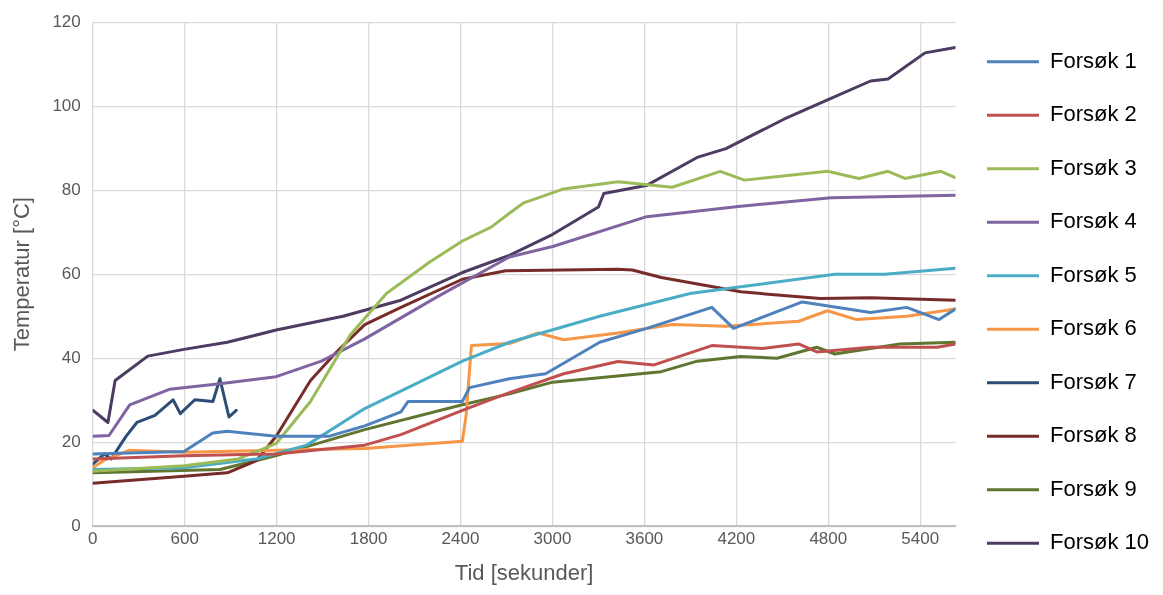 This screenshot has height=595, width=1163. Describe the element at coordinates (368, 539) in the screenshot. I see `x-tick-label: 1800` at that location.